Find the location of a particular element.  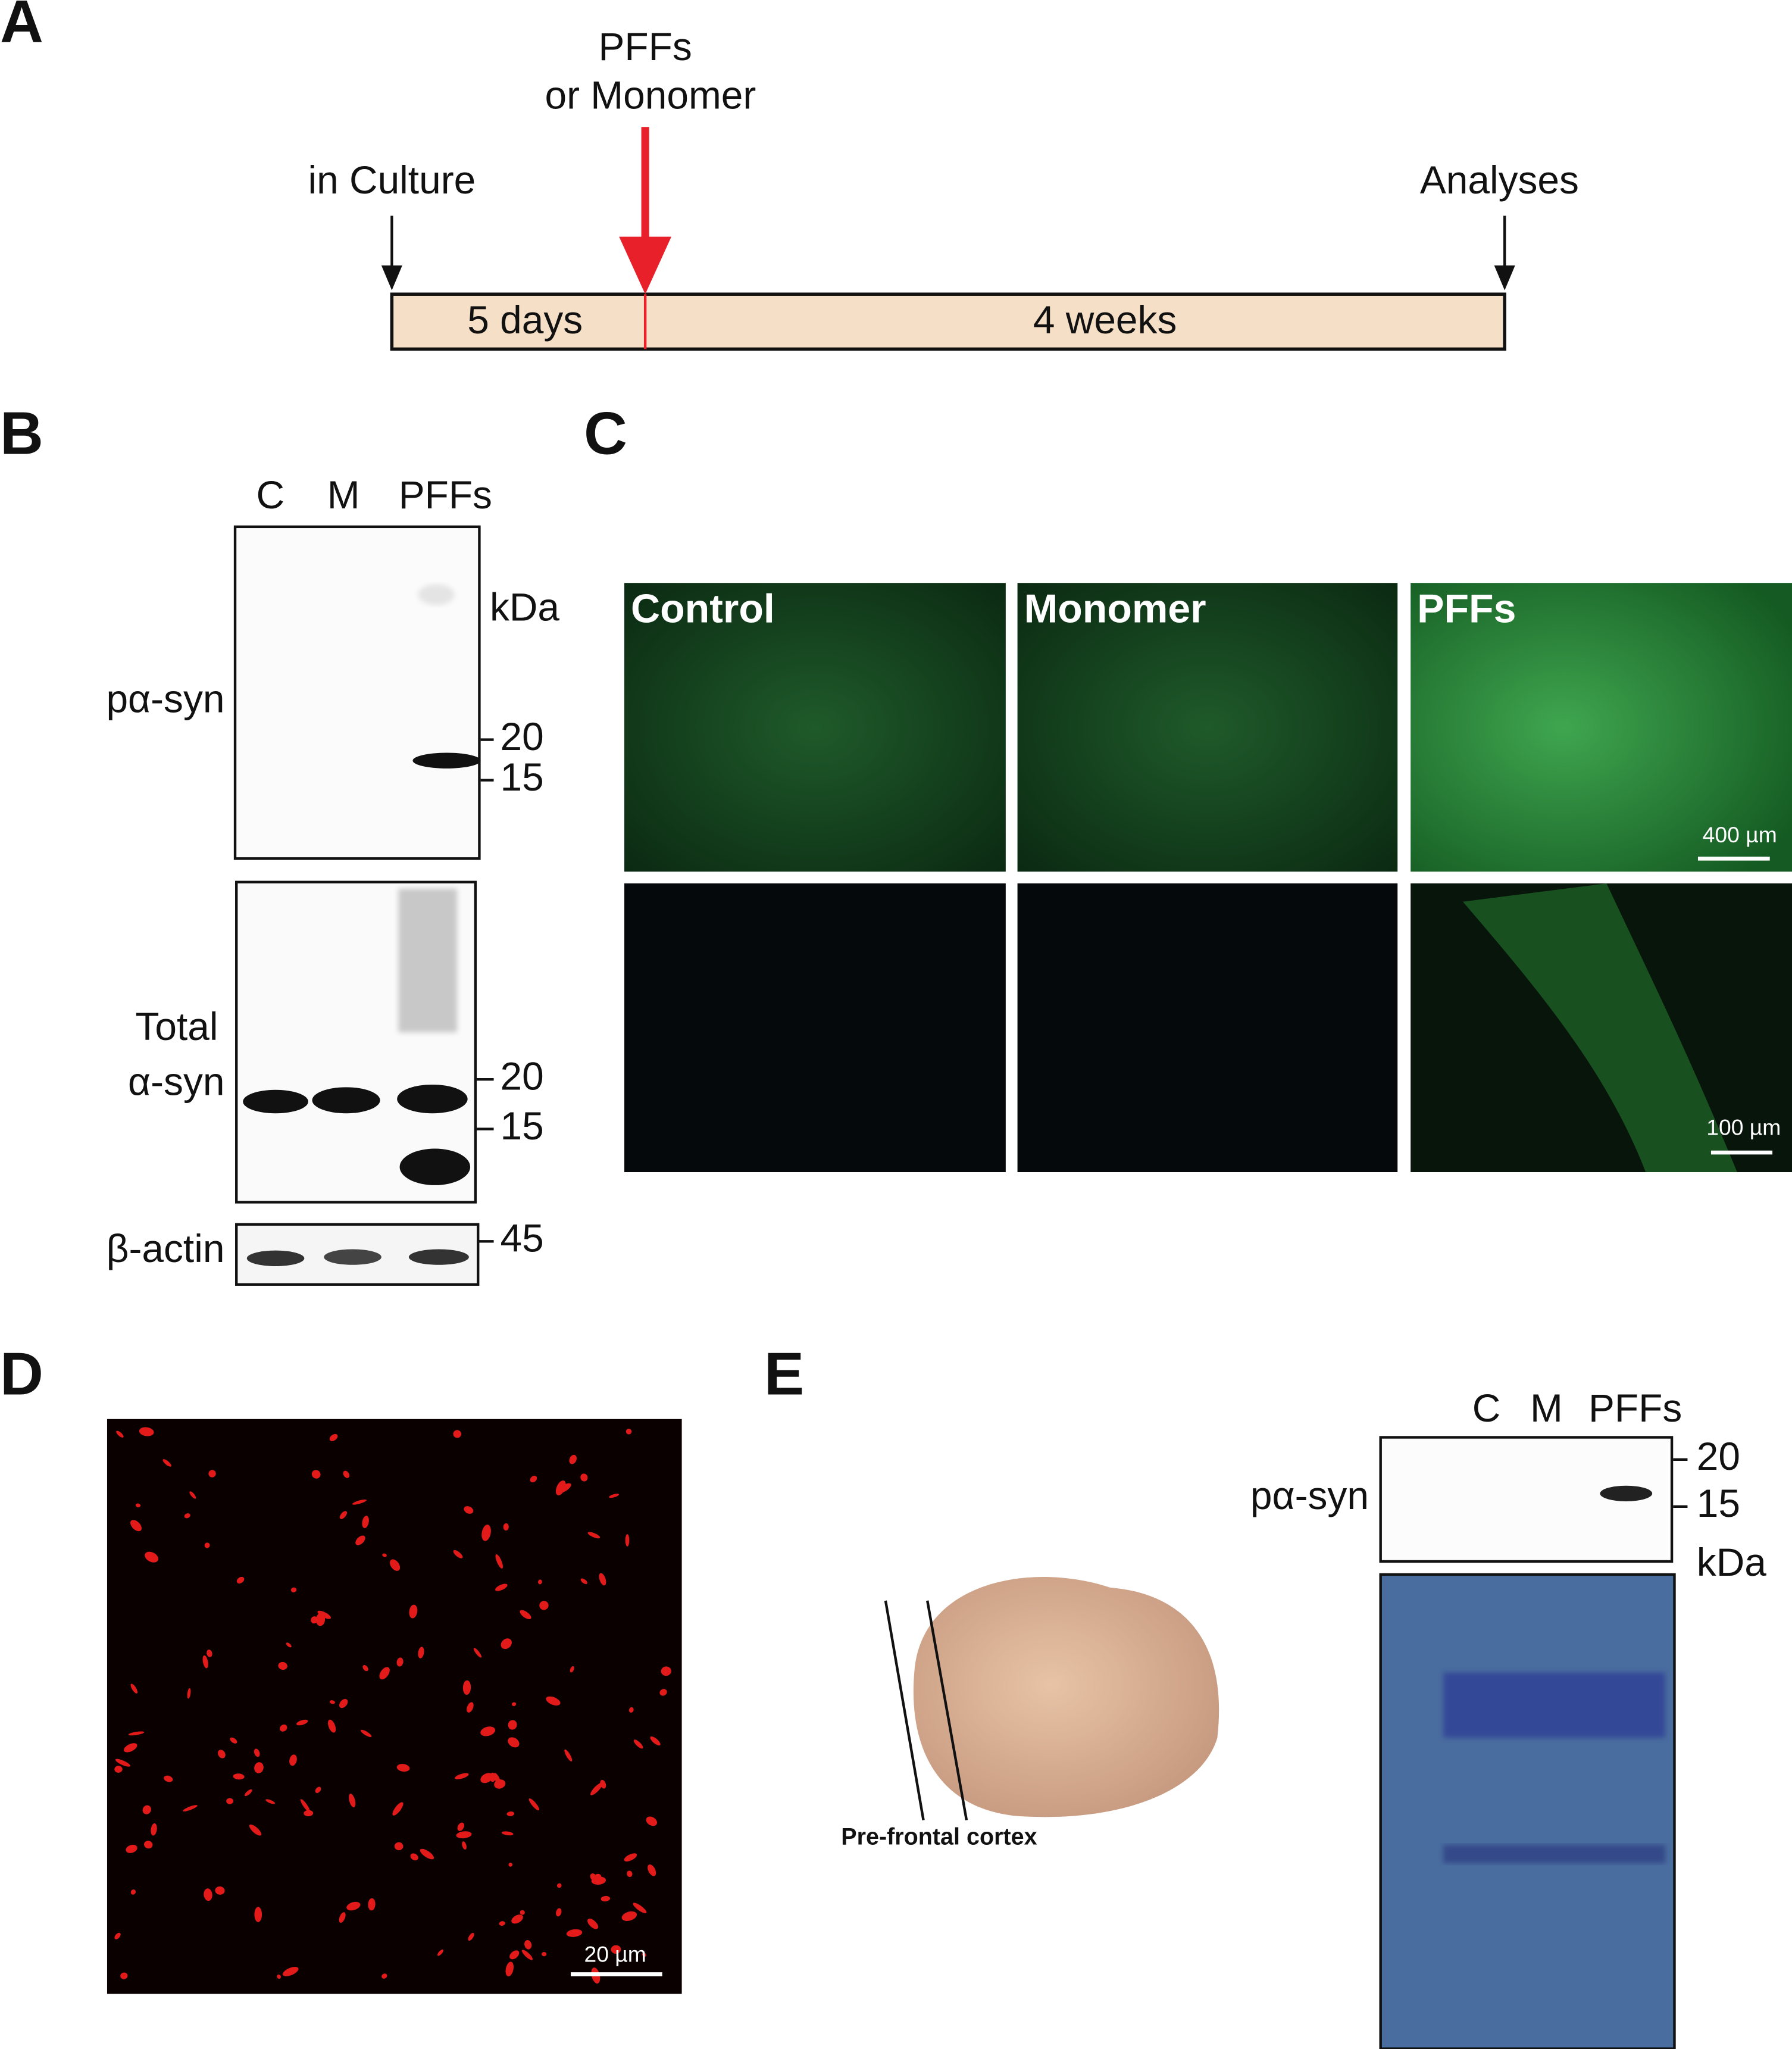

treatment-label: PFFs is located at coordinates (646, 46).